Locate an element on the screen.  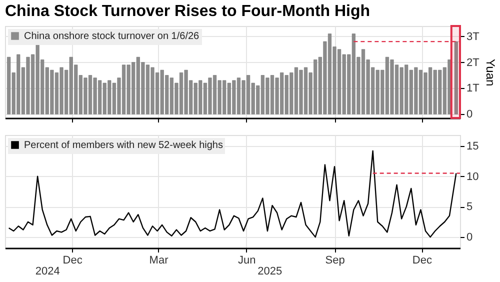
legend-label: China onshore stock turnover on 1/6/26 is located at coordinates (112, 36).